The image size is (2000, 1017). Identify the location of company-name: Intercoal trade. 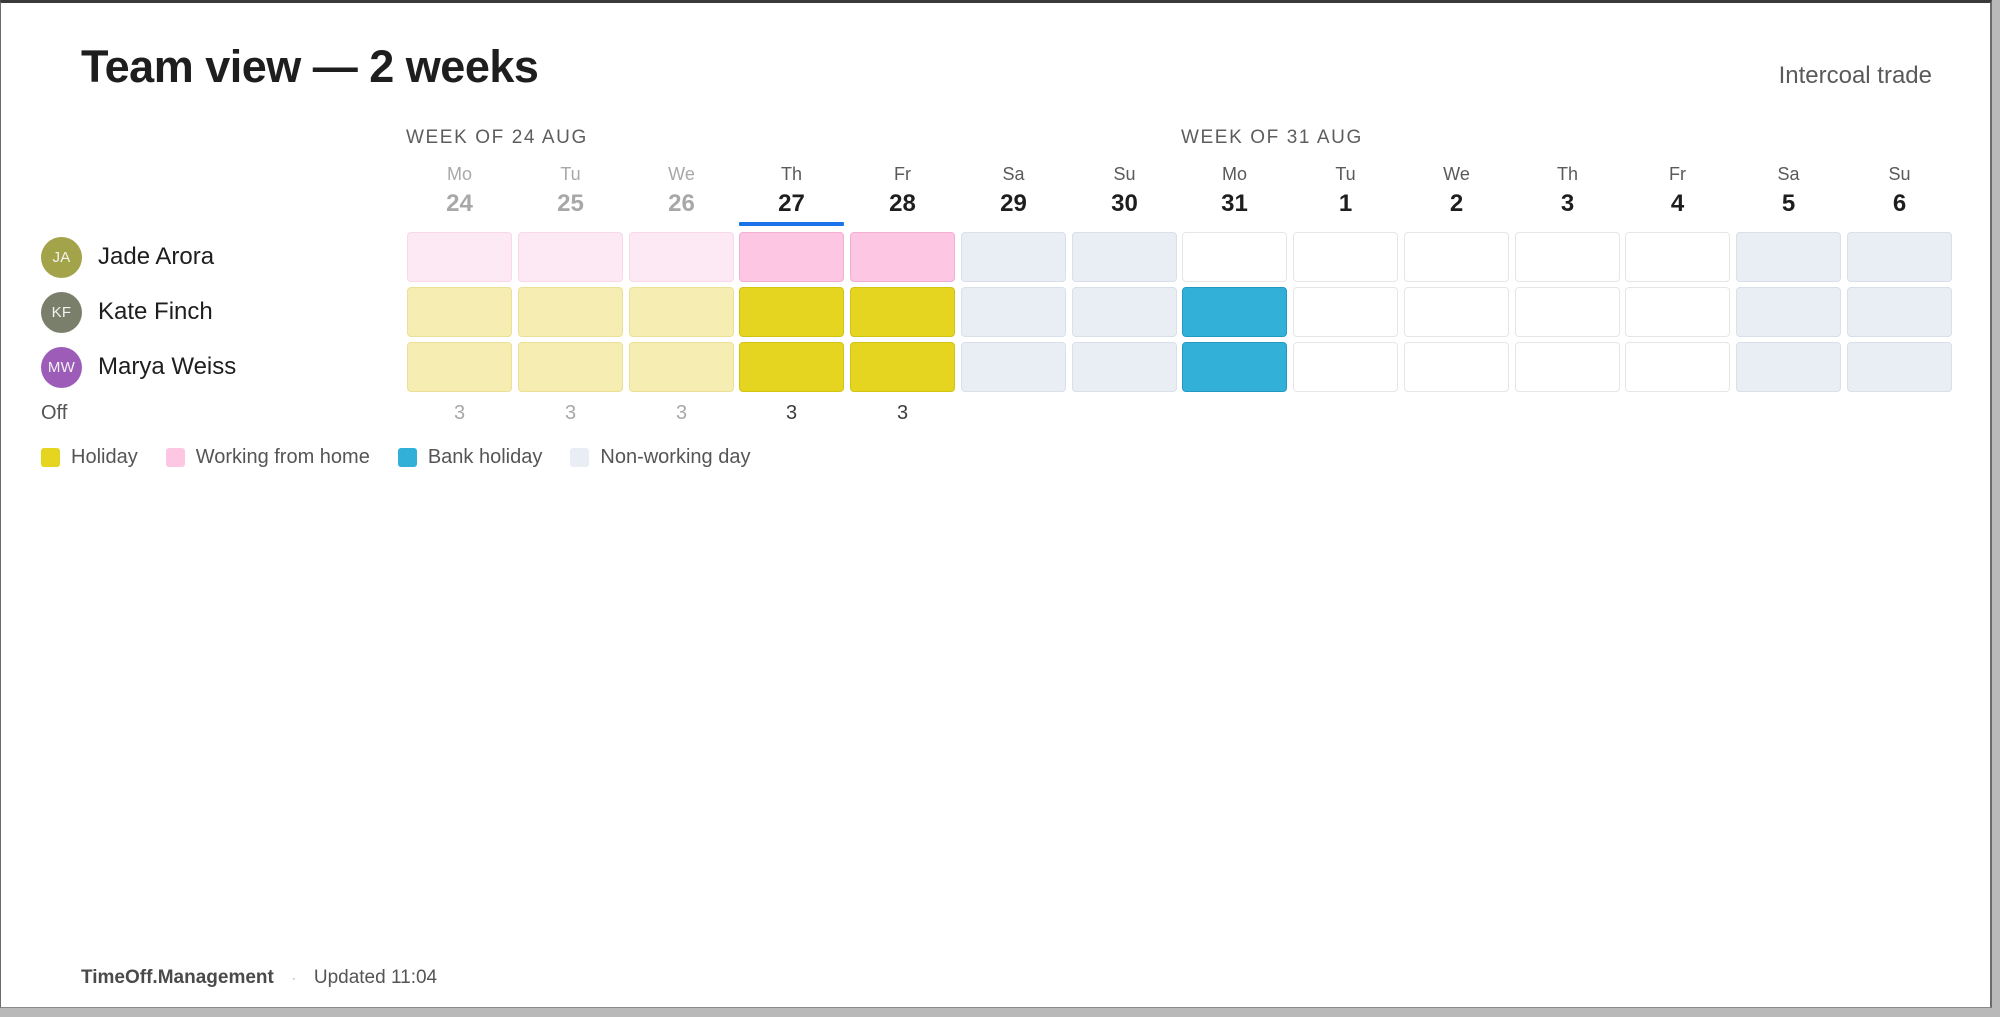
(1855, 75).